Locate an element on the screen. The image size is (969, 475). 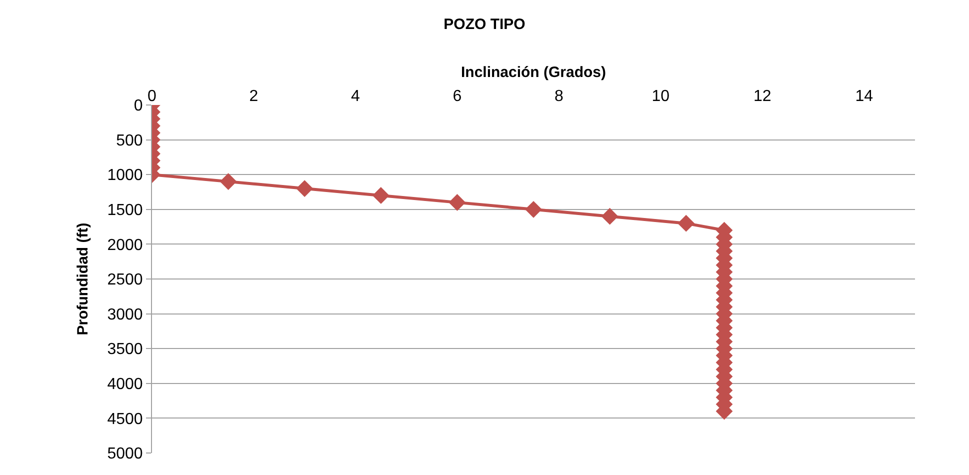
y-tick-label: 5000 is located at coordinates (125, 454).